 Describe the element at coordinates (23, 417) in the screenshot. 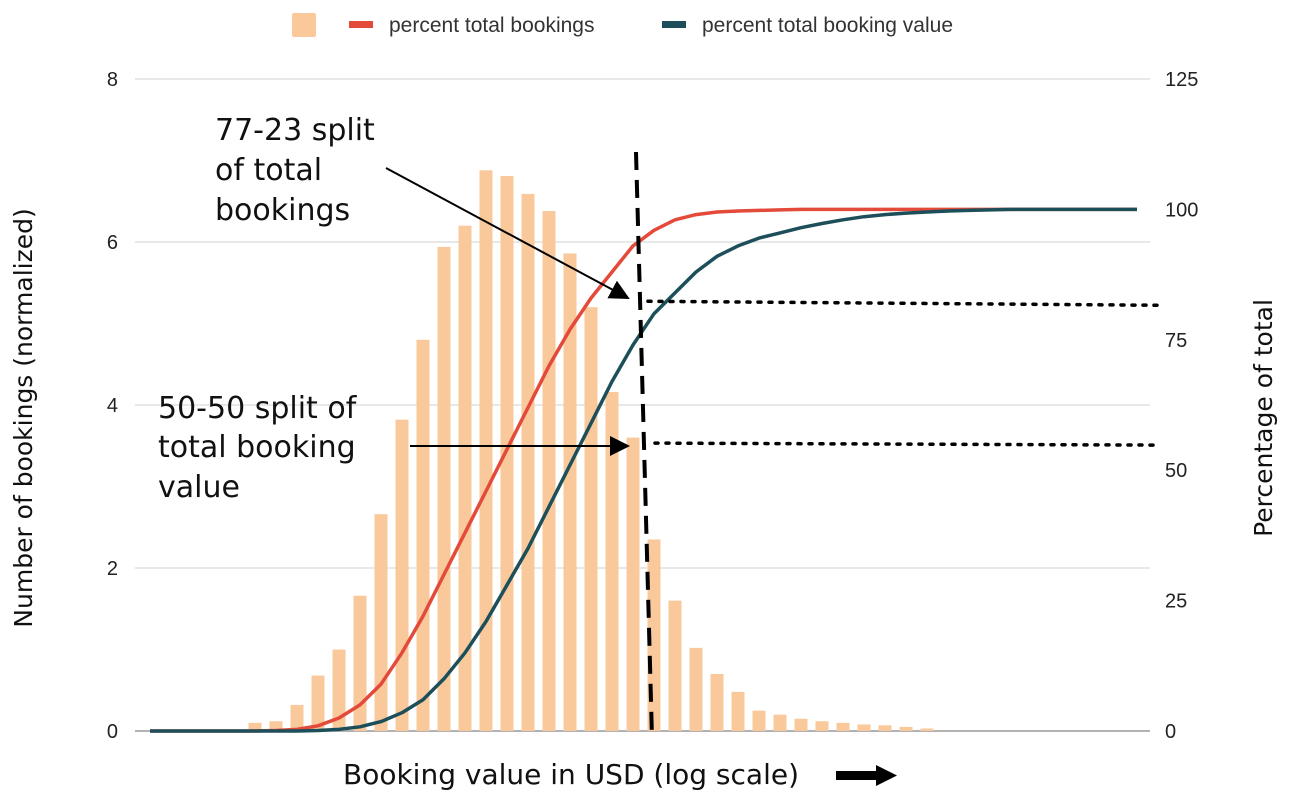

I see `left-axis-title: Number of bookings (normalized)` at that location.